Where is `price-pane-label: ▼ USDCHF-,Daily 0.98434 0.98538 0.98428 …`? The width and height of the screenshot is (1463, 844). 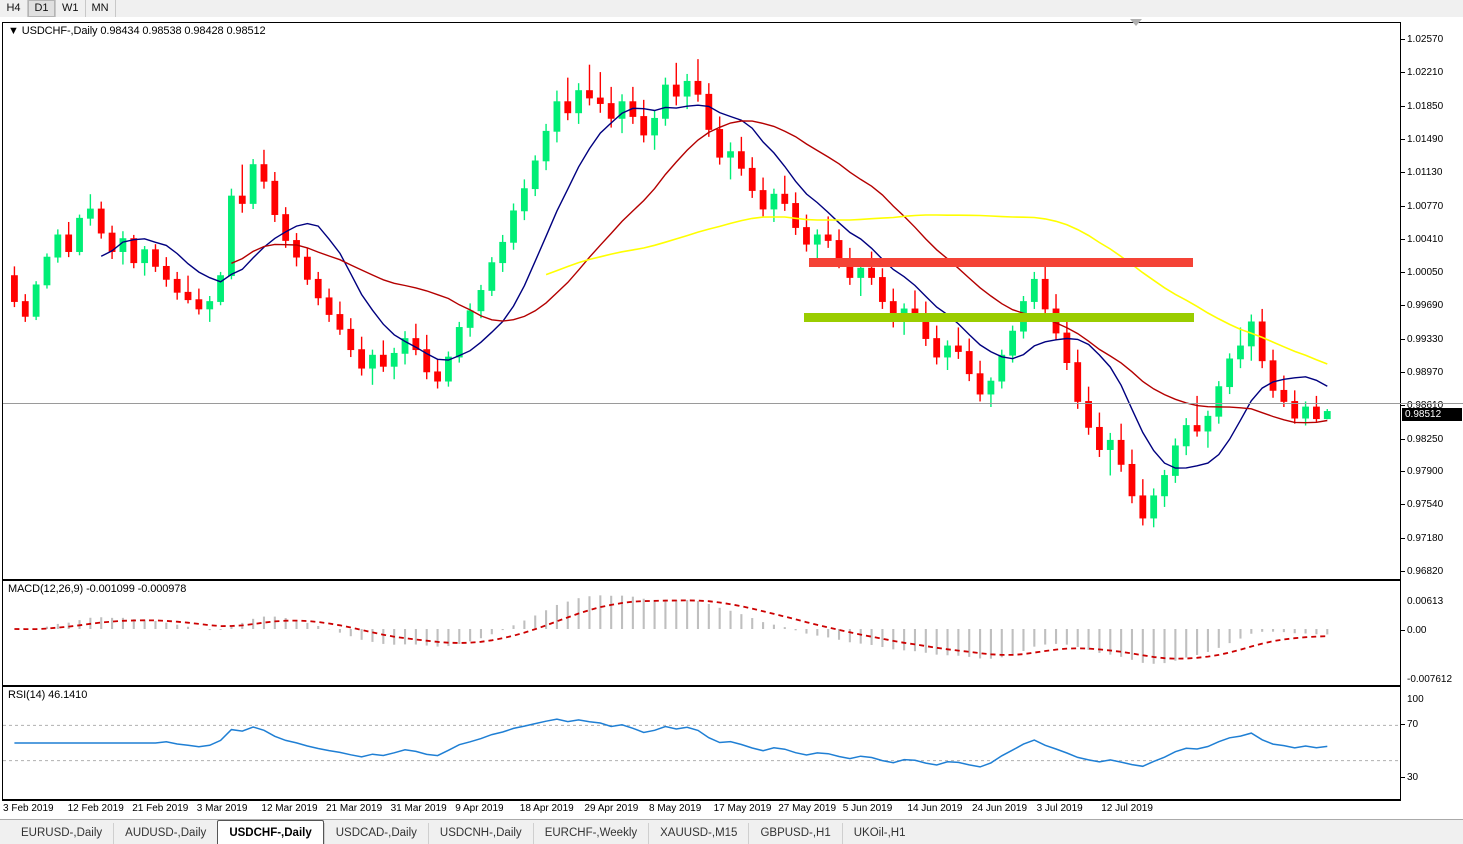
price-pane-label: ▼ USDCHF-,Daily 0.98434 0.98538 0.98428 … is located at coordinates (137, 31).